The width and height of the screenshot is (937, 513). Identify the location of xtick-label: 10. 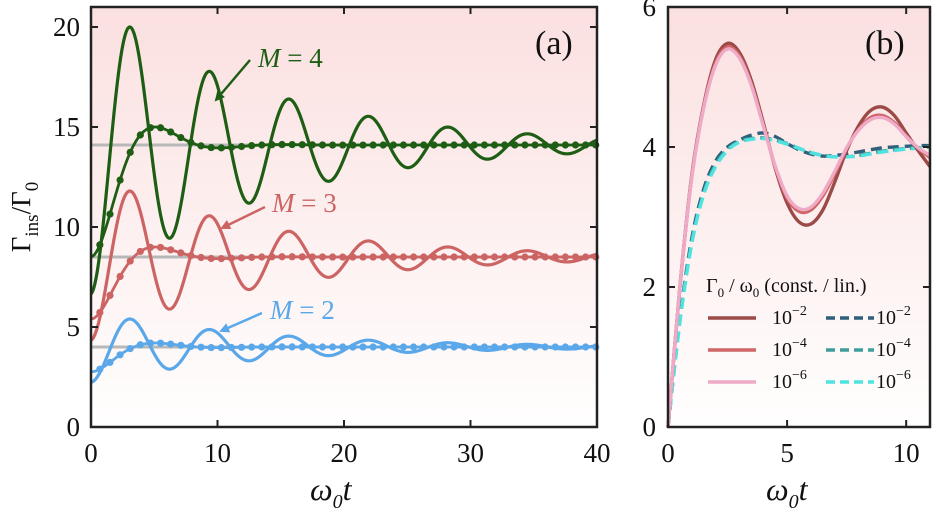
(217, 453).